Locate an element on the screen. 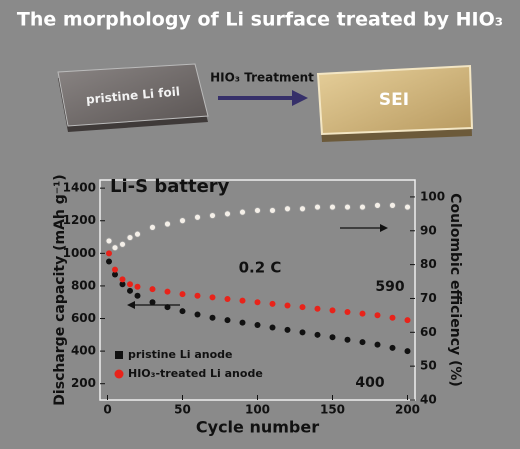 The width and height of the screenshot is (520, 449). y2-axis-label: Coulombic efficiency (%) is located at coordinates (455, 290).